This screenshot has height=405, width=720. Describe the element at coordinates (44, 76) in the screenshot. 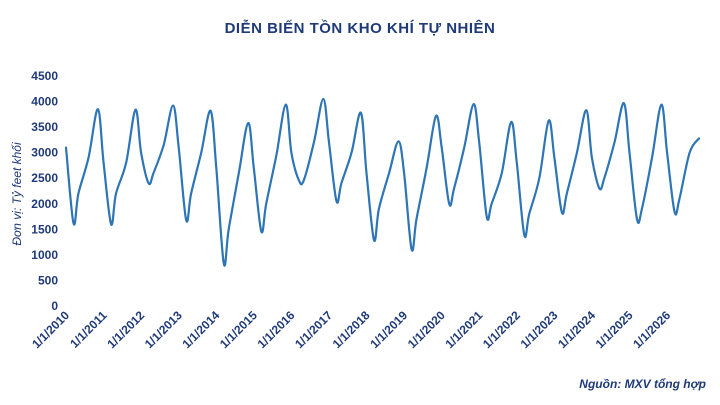

I see `y-tick-label: 4500` at that location.